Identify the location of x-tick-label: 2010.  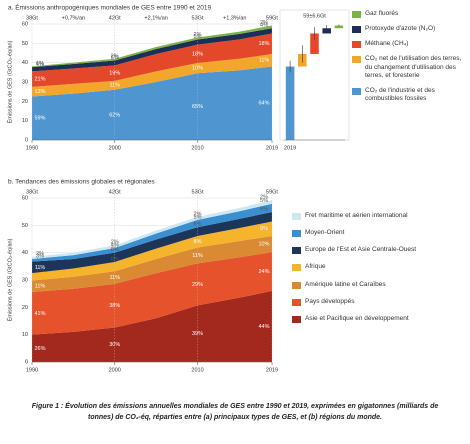
(197, 370).